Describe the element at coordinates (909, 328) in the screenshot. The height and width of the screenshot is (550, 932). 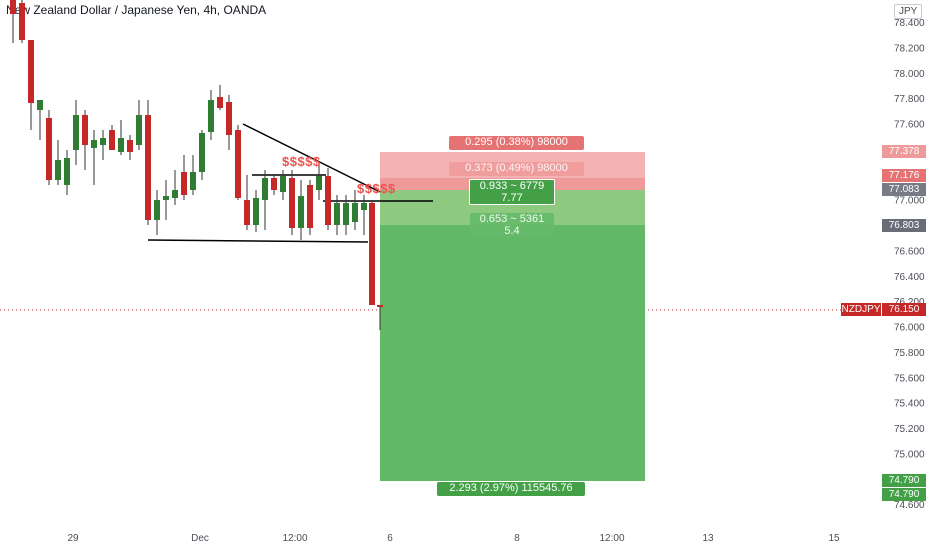
I see `price-axis-label: 76.000` at that location.